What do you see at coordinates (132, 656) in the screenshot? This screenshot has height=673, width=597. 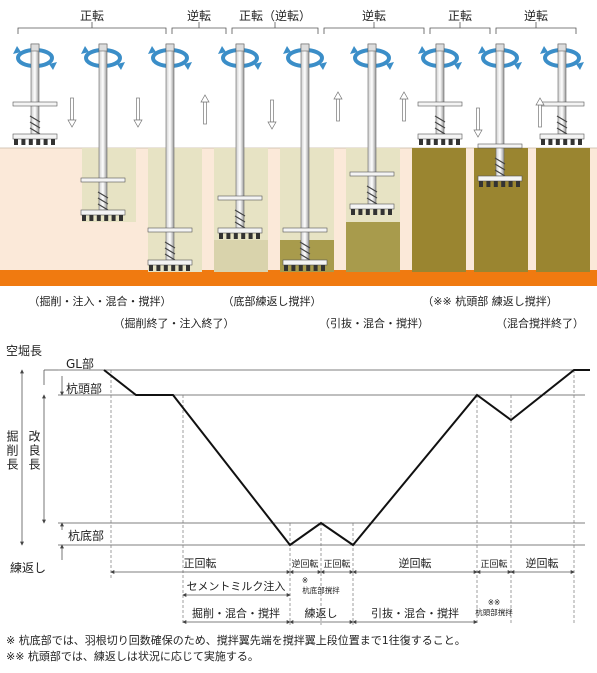 I see `footnote-2: ※※ 杭頭部では、練返しは状況に応じて実施する。` at bounding box center [132, 656].